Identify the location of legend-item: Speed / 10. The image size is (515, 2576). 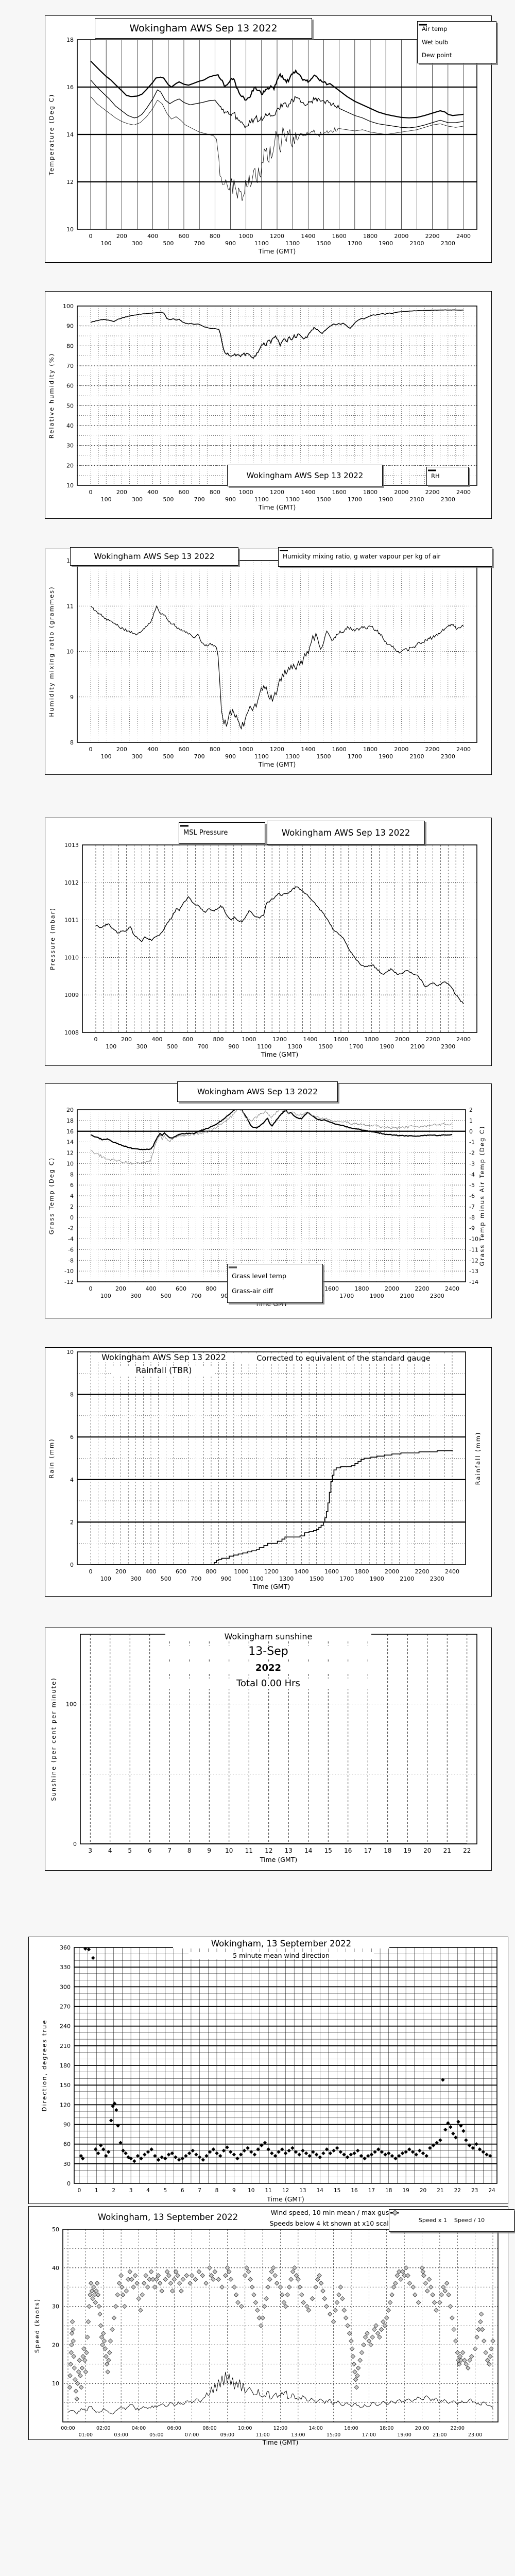
(438, 2217).